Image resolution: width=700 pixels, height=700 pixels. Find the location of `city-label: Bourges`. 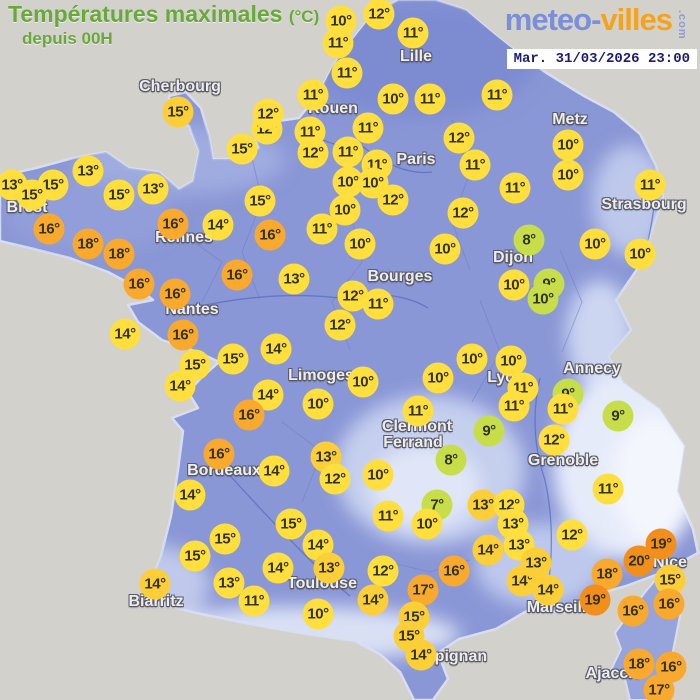

city-label: Bourges is located at coordinates (400, 276).